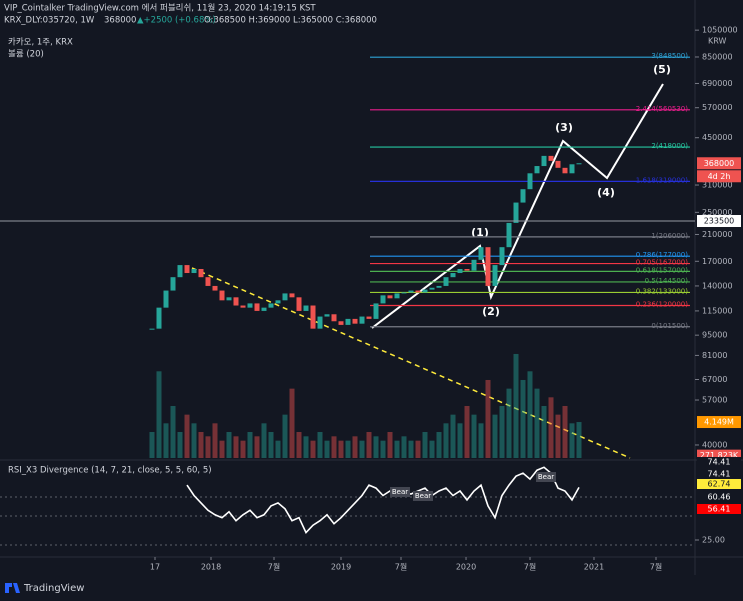 The image size is (743, 601). I want to click on rsi-badge-label: 74.41, so click(719, 462).